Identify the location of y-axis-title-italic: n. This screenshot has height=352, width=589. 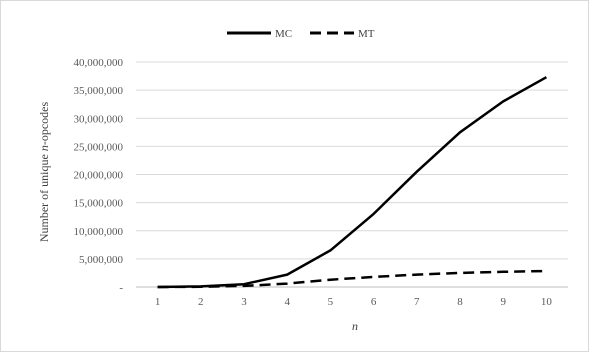
(44, 148).